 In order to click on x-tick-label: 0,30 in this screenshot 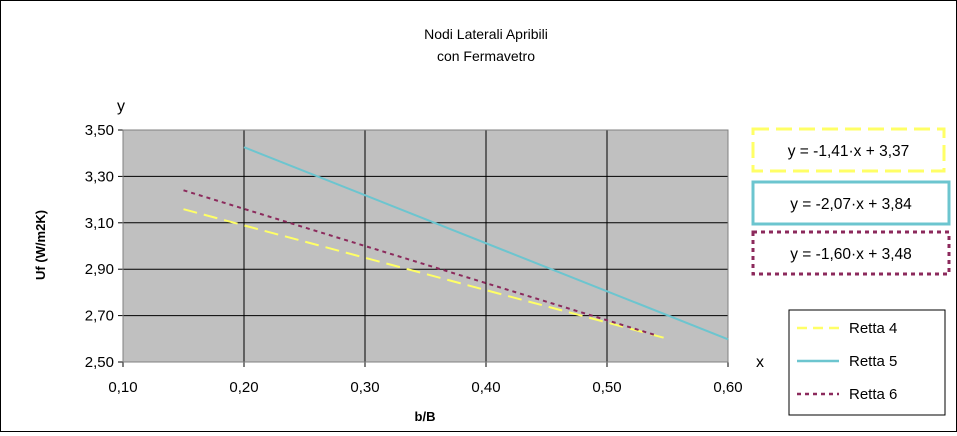, I will do `click(364, 387)`.